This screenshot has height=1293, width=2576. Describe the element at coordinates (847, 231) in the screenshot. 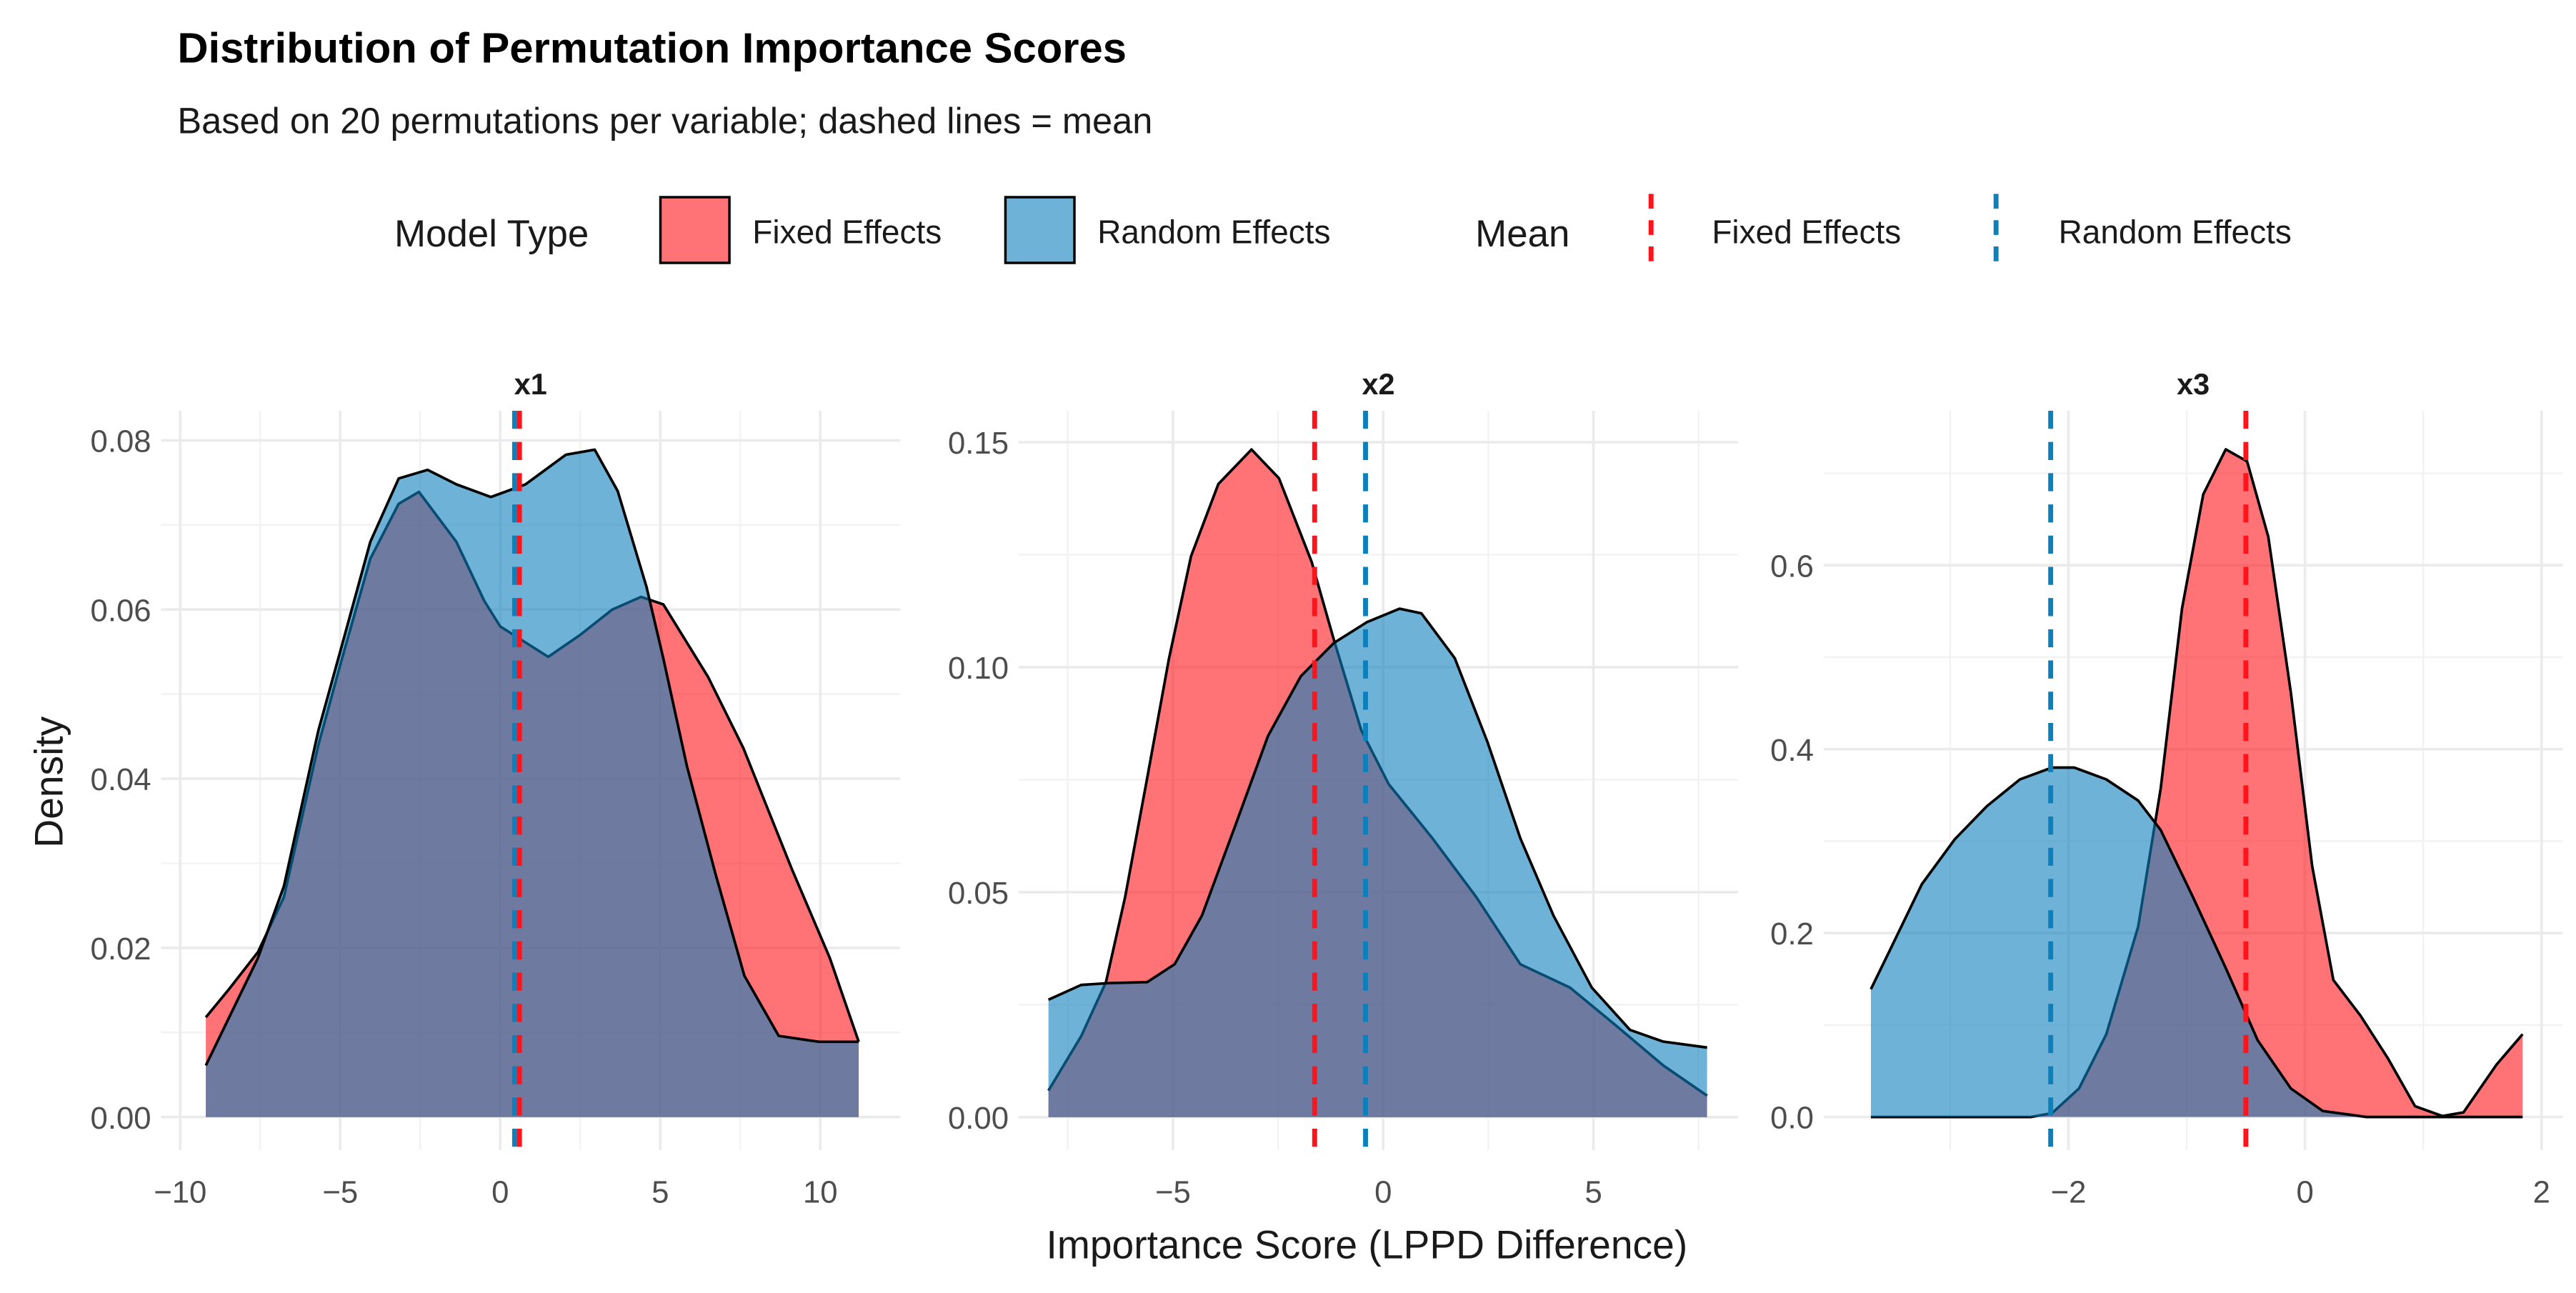

I see `legend-label-fixed-effects: Fixed Effects` at that location.